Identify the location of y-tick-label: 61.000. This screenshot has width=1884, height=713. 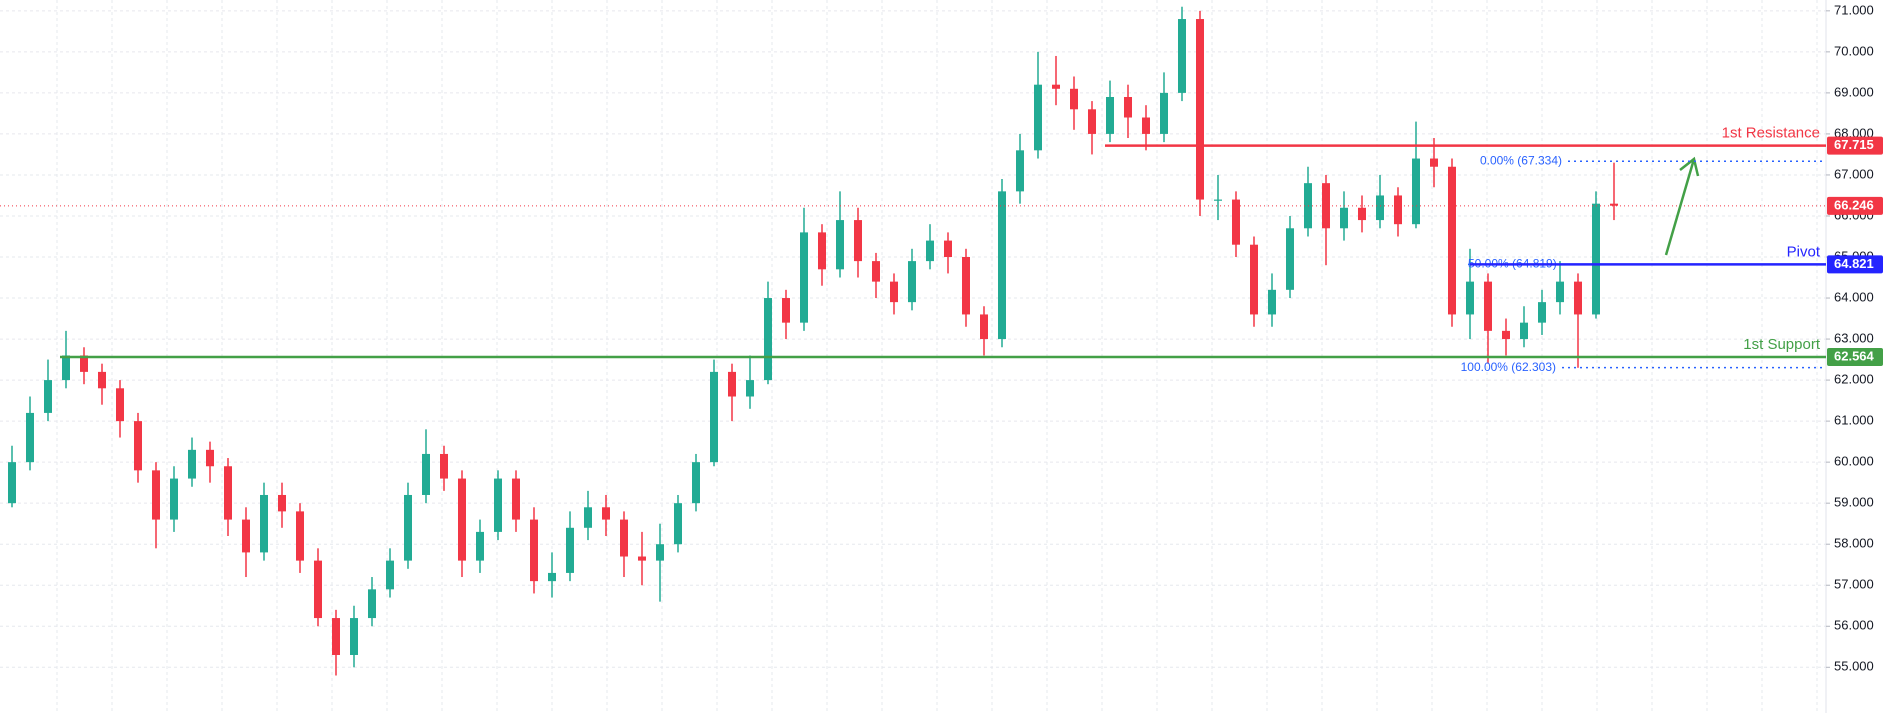
(1854, 420).